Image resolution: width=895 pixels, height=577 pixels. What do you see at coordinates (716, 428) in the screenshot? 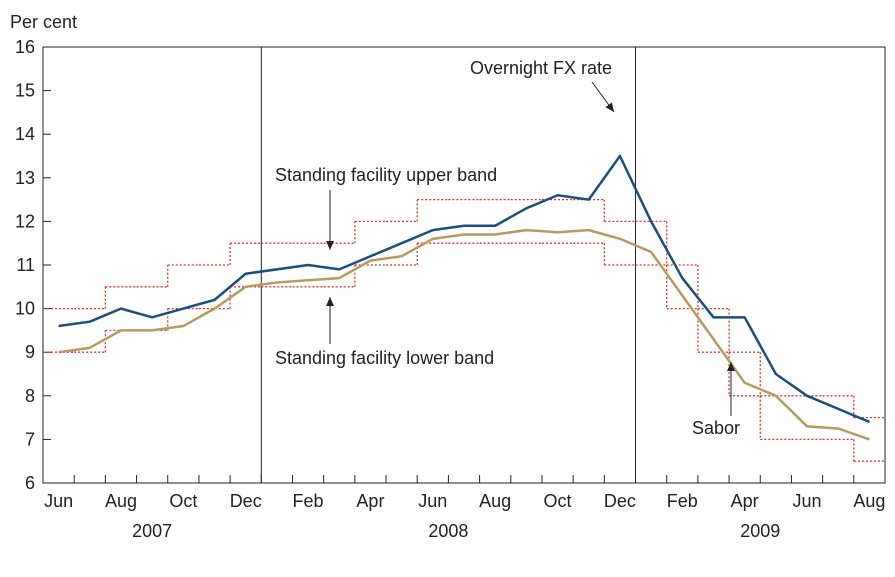
I see `annotation: Sabor` at bounding box center [716, 428].